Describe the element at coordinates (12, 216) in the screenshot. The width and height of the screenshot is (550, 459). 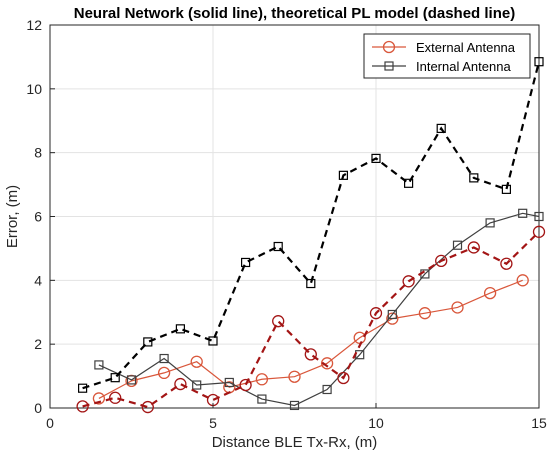
I see `y-axis-label: Error, (m)` at that location.